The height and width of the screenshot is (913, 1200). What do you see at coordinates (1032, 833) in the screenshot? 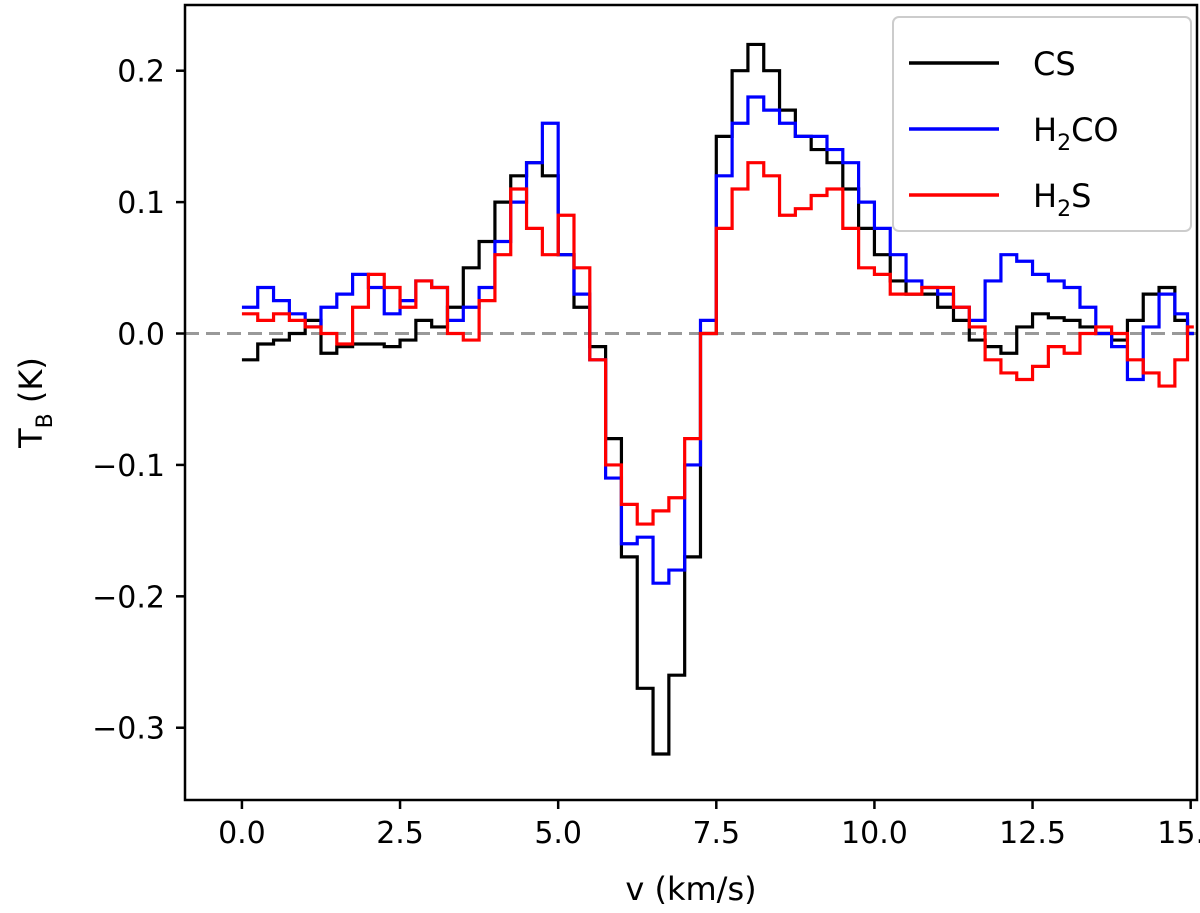
I see `x-tick-label: 12.5` at bounding box center [1032, 833].